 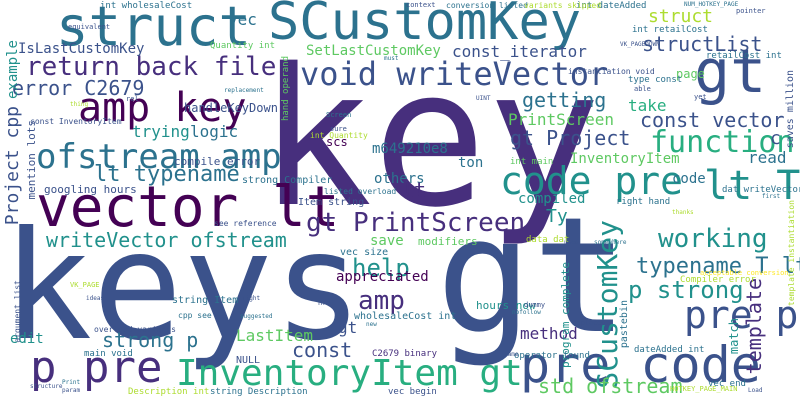 I want to click on word-const-inventoryitem: const InventoryItem, so click(x=76, y=121).